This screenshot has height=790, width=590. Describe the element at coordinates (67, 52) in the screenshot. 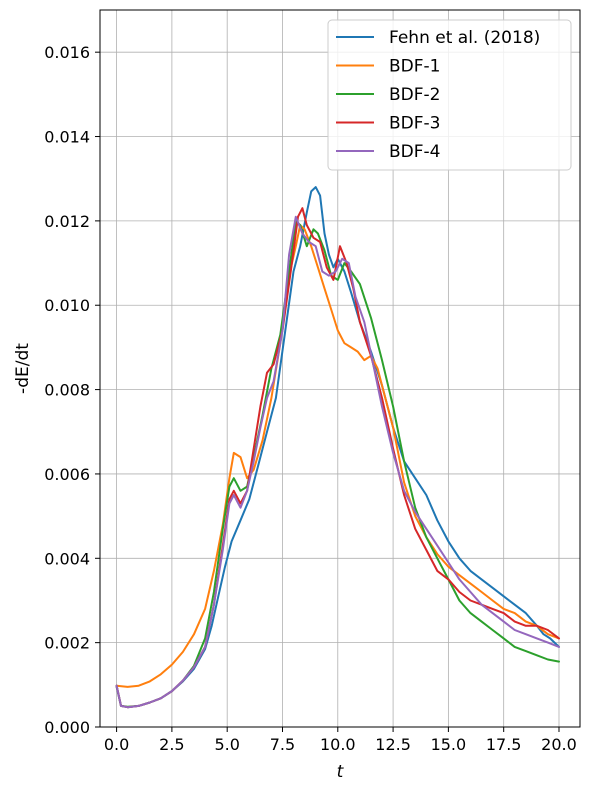

I see `y-tick-label: 0.016` at that location.